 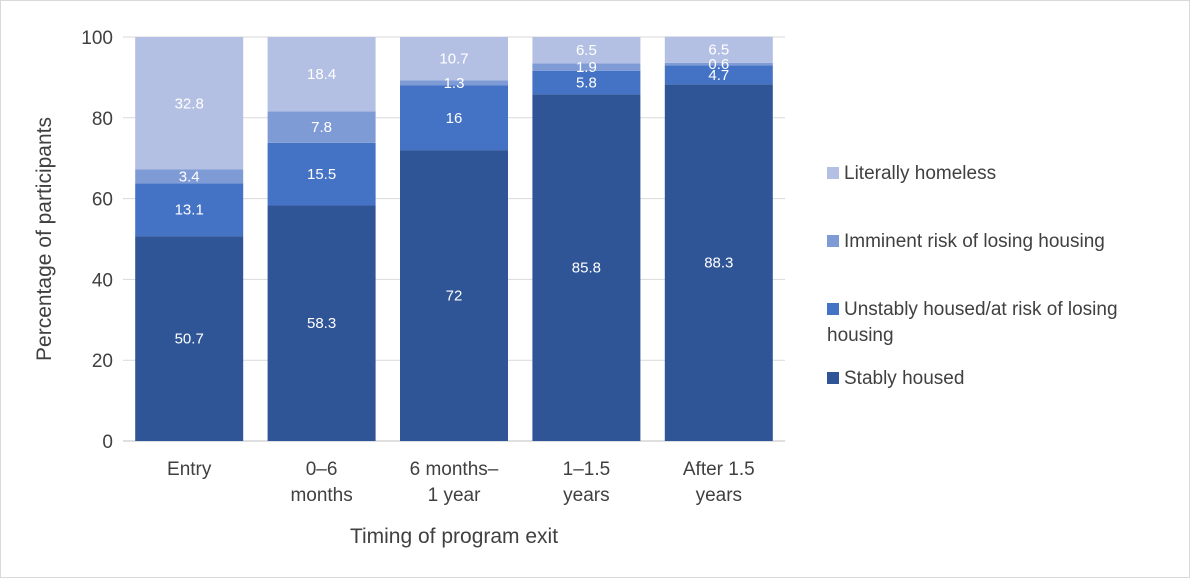 What do you see at coordinates (102, 119) in the screenshot?
I see `y-tick-label: 80` at bounding box center [102, 119].